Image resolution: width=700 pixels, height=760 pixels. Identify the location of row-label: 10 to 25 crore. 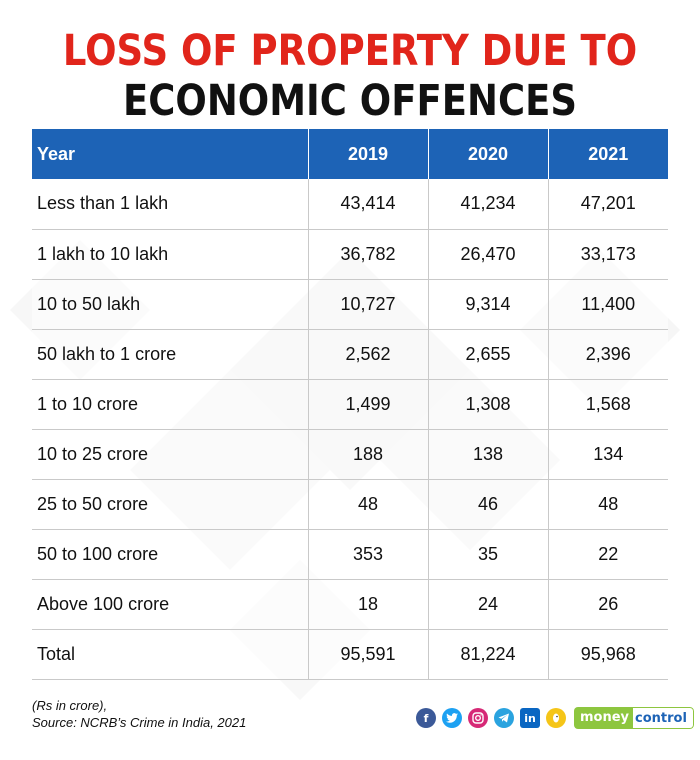
(170, 454).